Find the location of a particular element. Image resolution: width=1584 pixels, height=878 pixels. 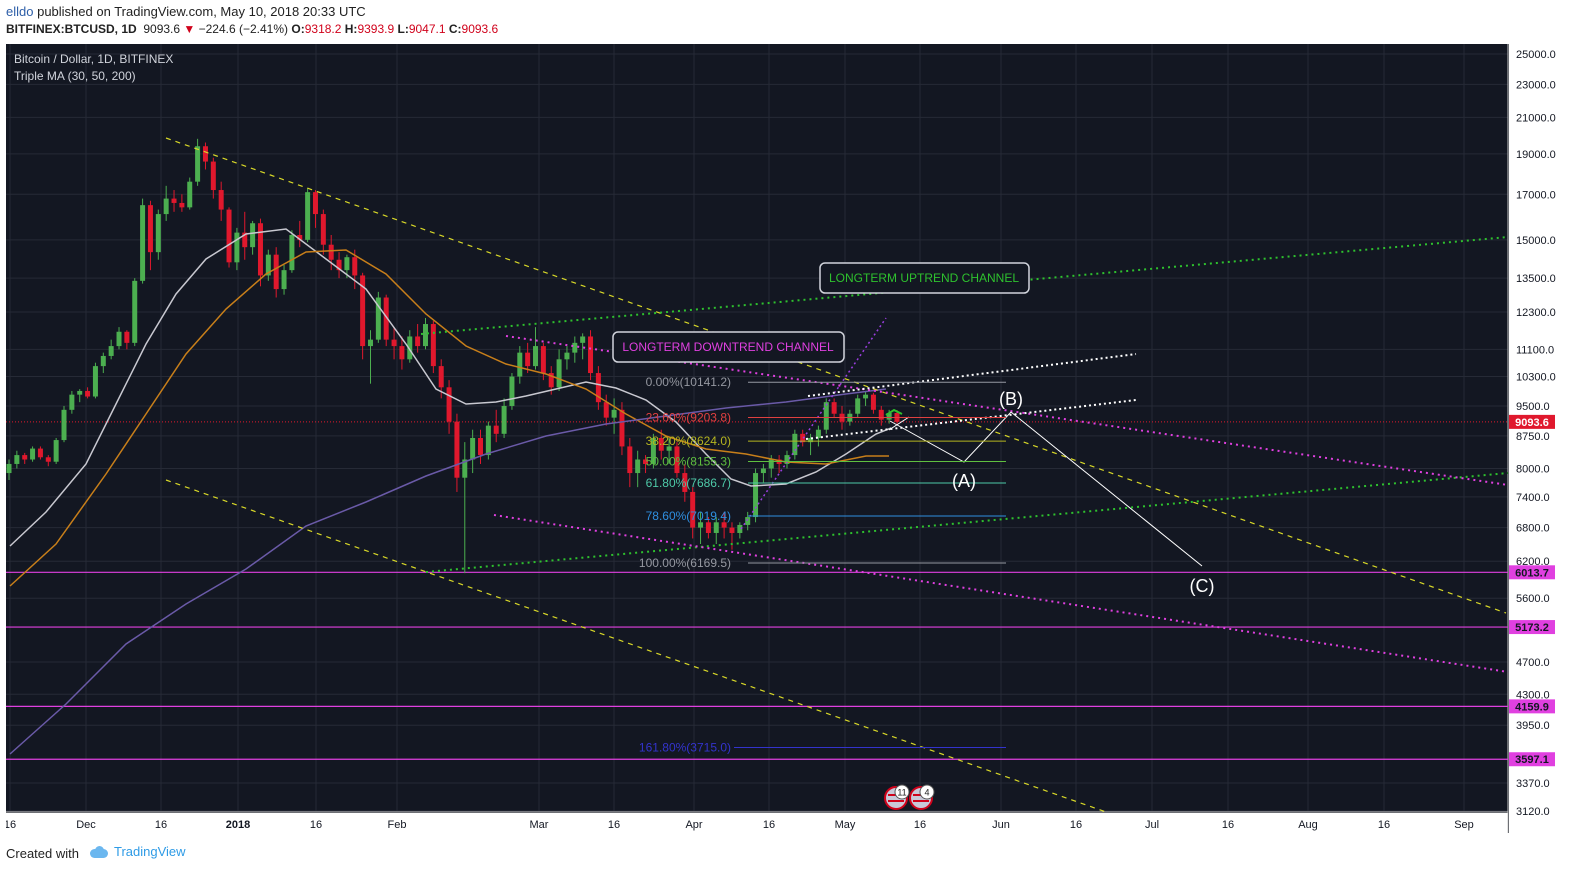

uptrend-annotation-box is located at coordinates (924, 278).